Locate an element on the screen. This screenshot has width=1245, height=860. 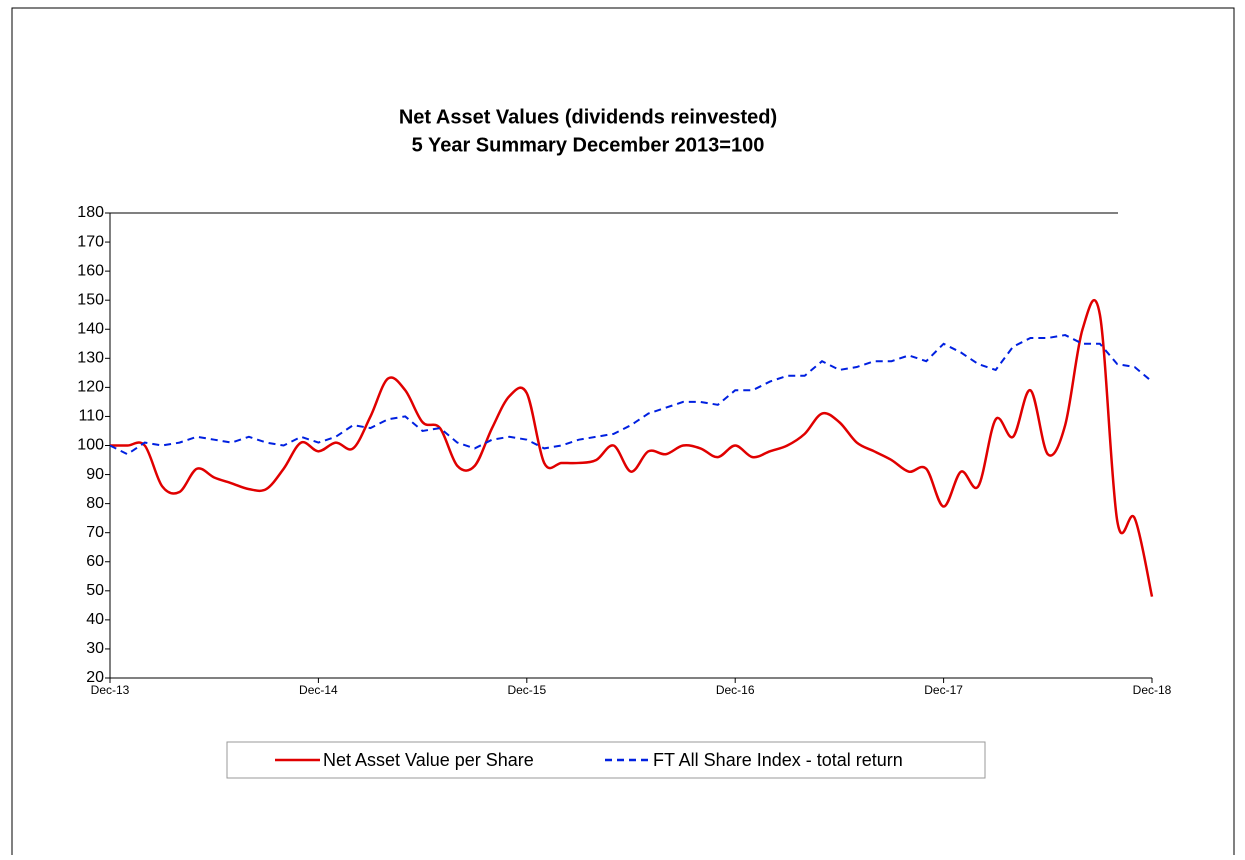
x-tick-label: Dec-18 is located at coordinates (1152, 690).